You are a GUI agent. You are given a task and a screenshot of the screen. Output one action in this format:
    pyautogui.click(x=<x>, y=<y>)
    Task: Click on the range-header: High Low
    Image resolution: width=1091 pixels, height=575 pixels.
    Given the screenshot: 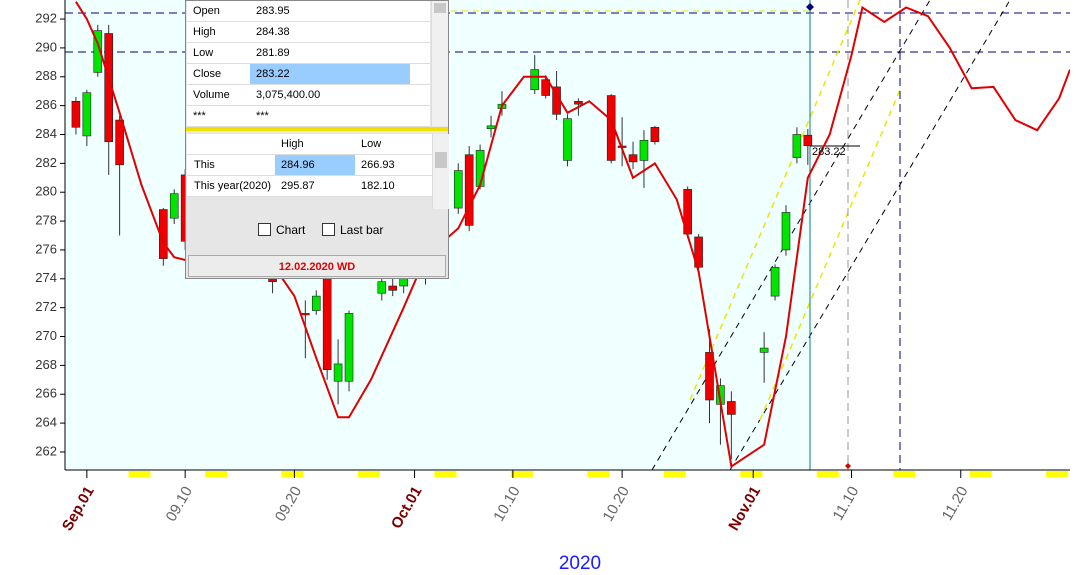 What is the action you would take?
    pyautogui.click(x=309, y=144)
    